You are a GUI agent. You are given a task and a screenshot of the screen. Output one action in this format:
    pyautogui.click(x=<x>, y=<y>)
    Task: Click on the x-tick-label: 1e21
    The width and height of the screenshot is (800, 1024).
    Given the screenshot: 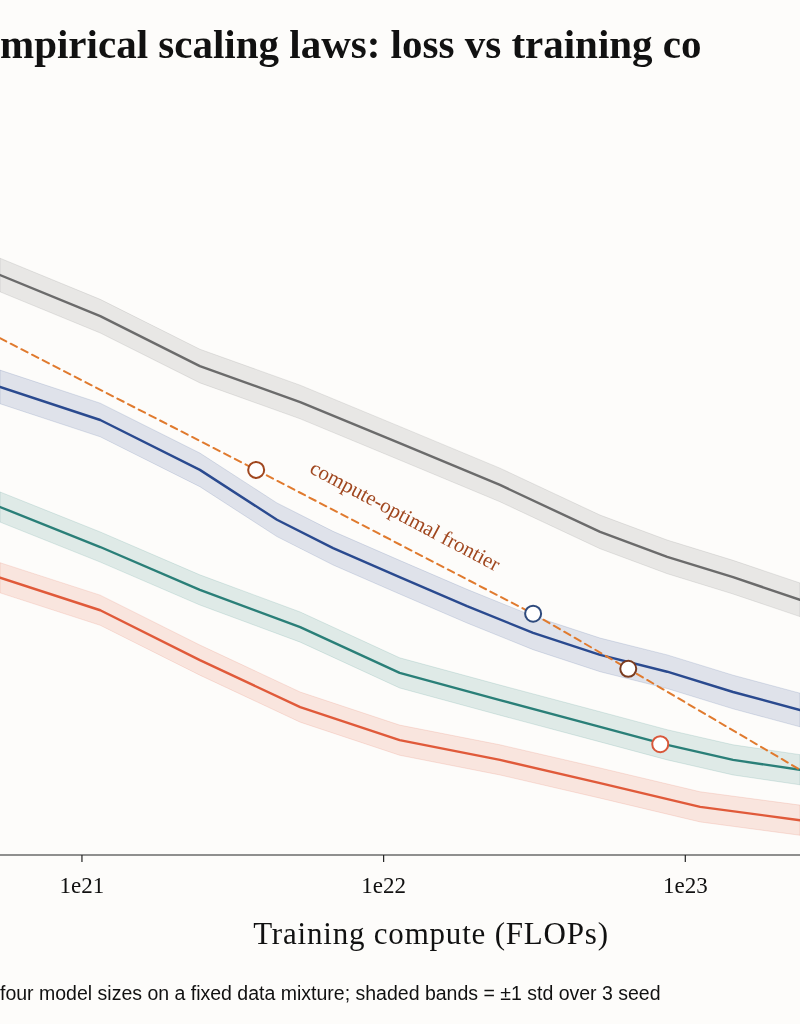 What is the action you would take?
    pyautogui.click(x=82, y=885)
    